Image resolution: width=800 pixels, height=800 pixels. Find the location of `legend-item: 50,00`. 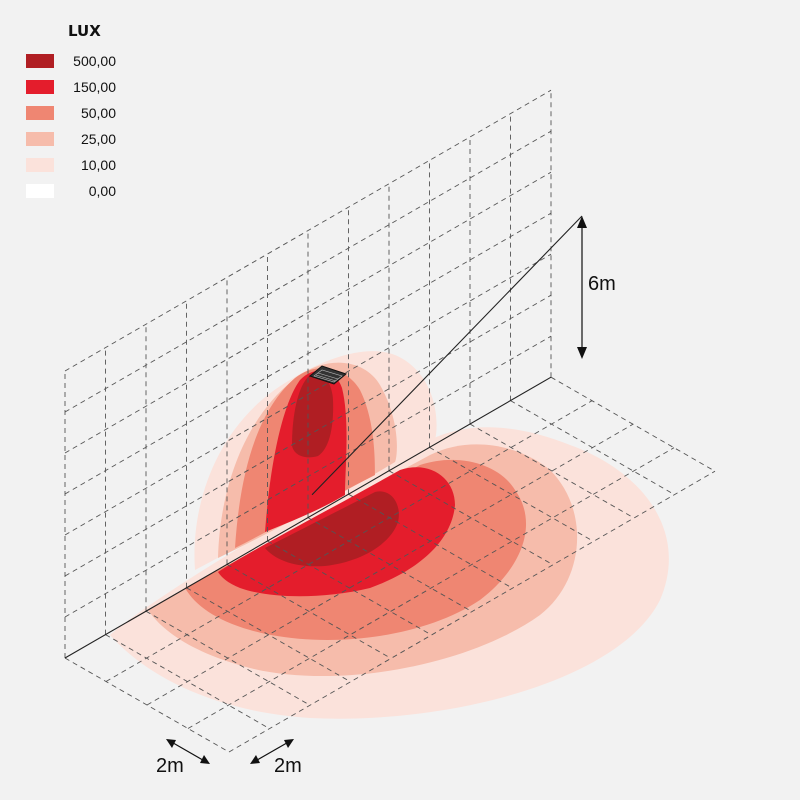

legend-item: 50,00 is located at coordinates (71, 113).